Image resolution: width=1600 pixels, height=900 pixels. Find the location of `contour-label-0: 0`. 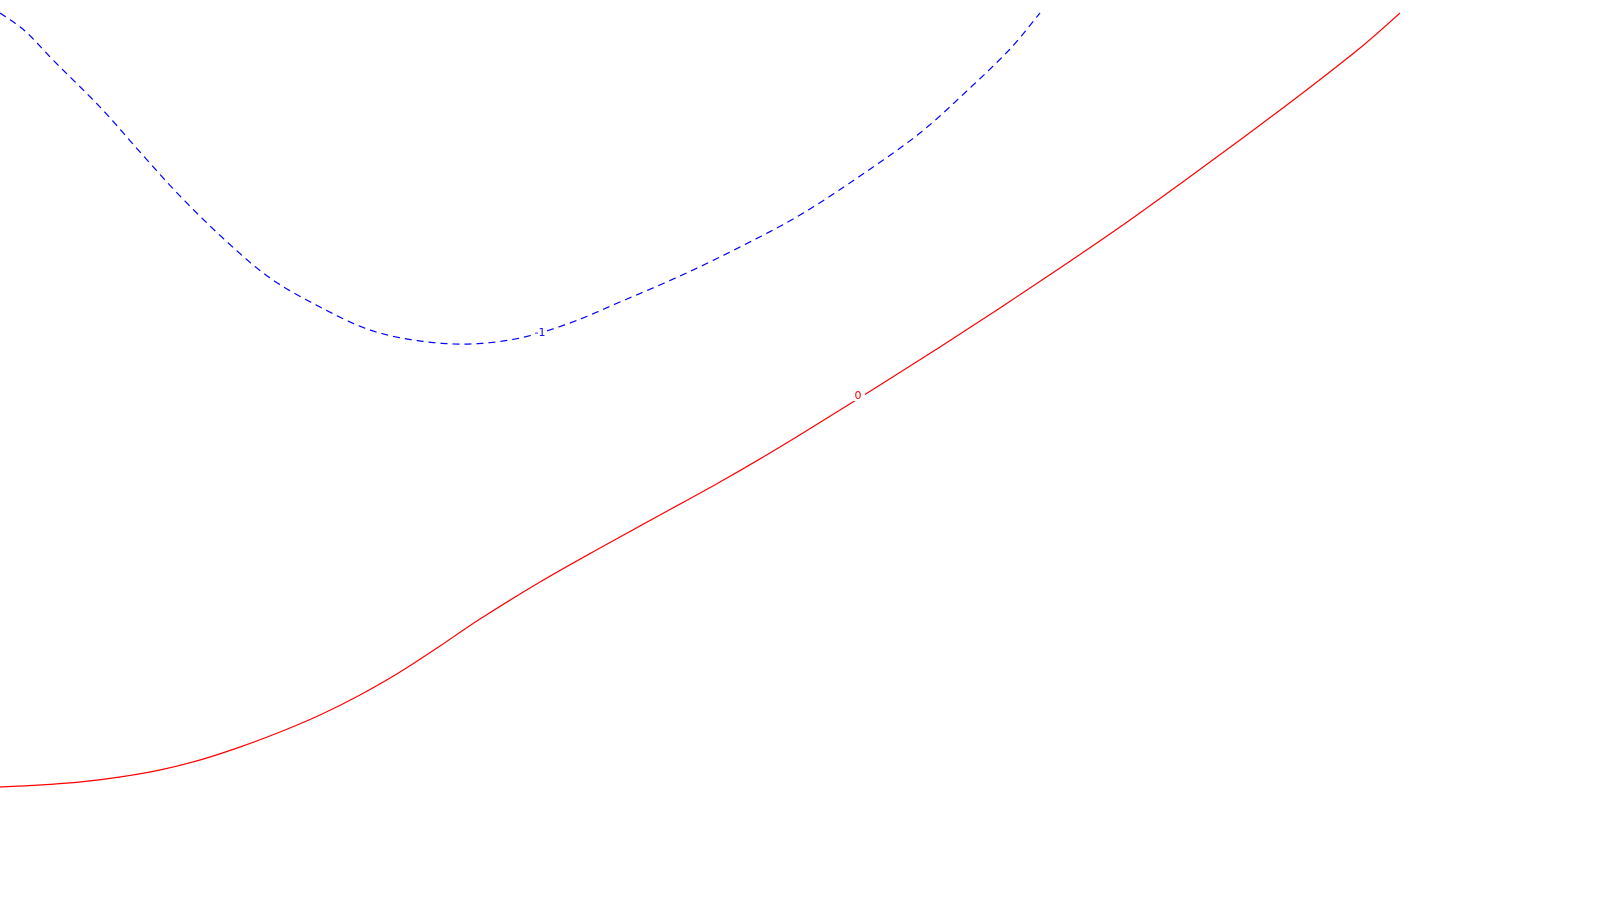

contour-label-0: 0 is located at coordinates (858, 395).